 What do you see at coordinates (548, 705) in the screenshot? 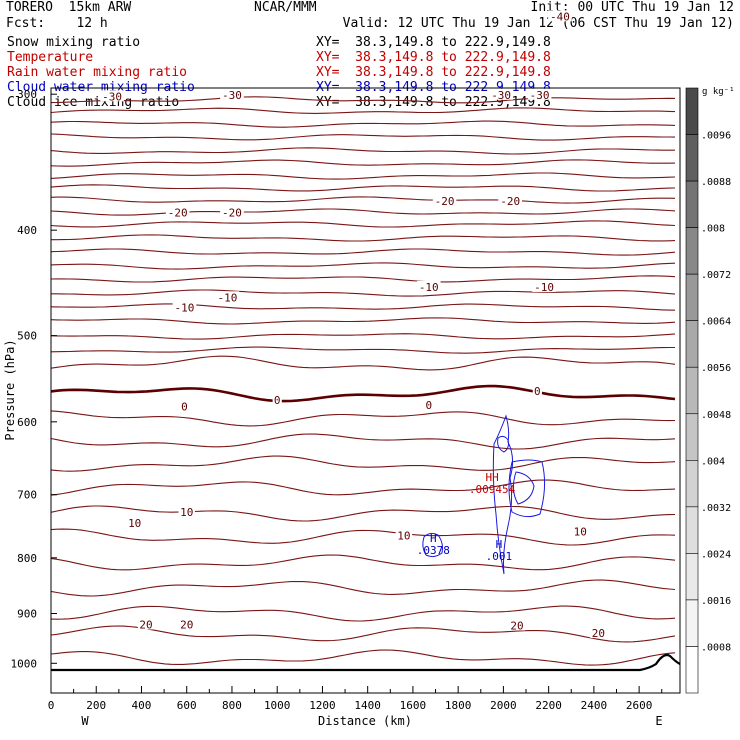
I see `x-tick-label: 2200` at bounding box center [548, 705].